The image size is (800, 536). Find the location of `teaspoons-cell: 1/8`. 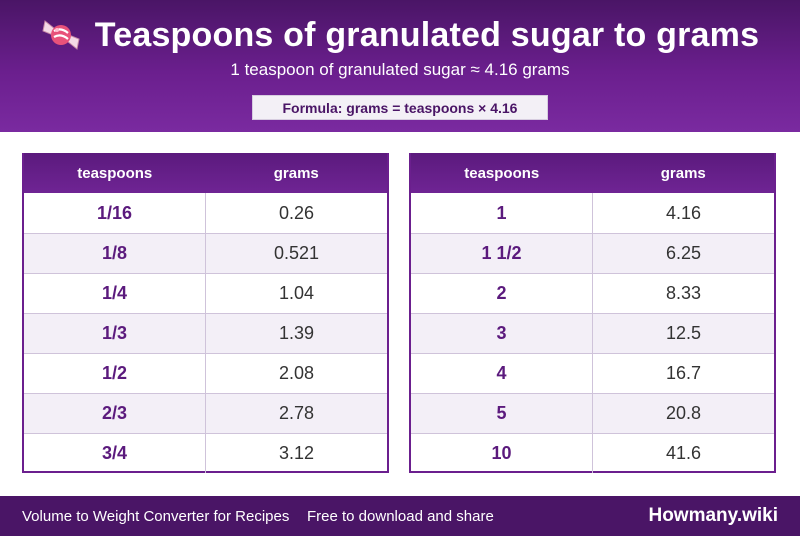

teaspoons-cell: 1/8 is located at coordinates (115, 253).